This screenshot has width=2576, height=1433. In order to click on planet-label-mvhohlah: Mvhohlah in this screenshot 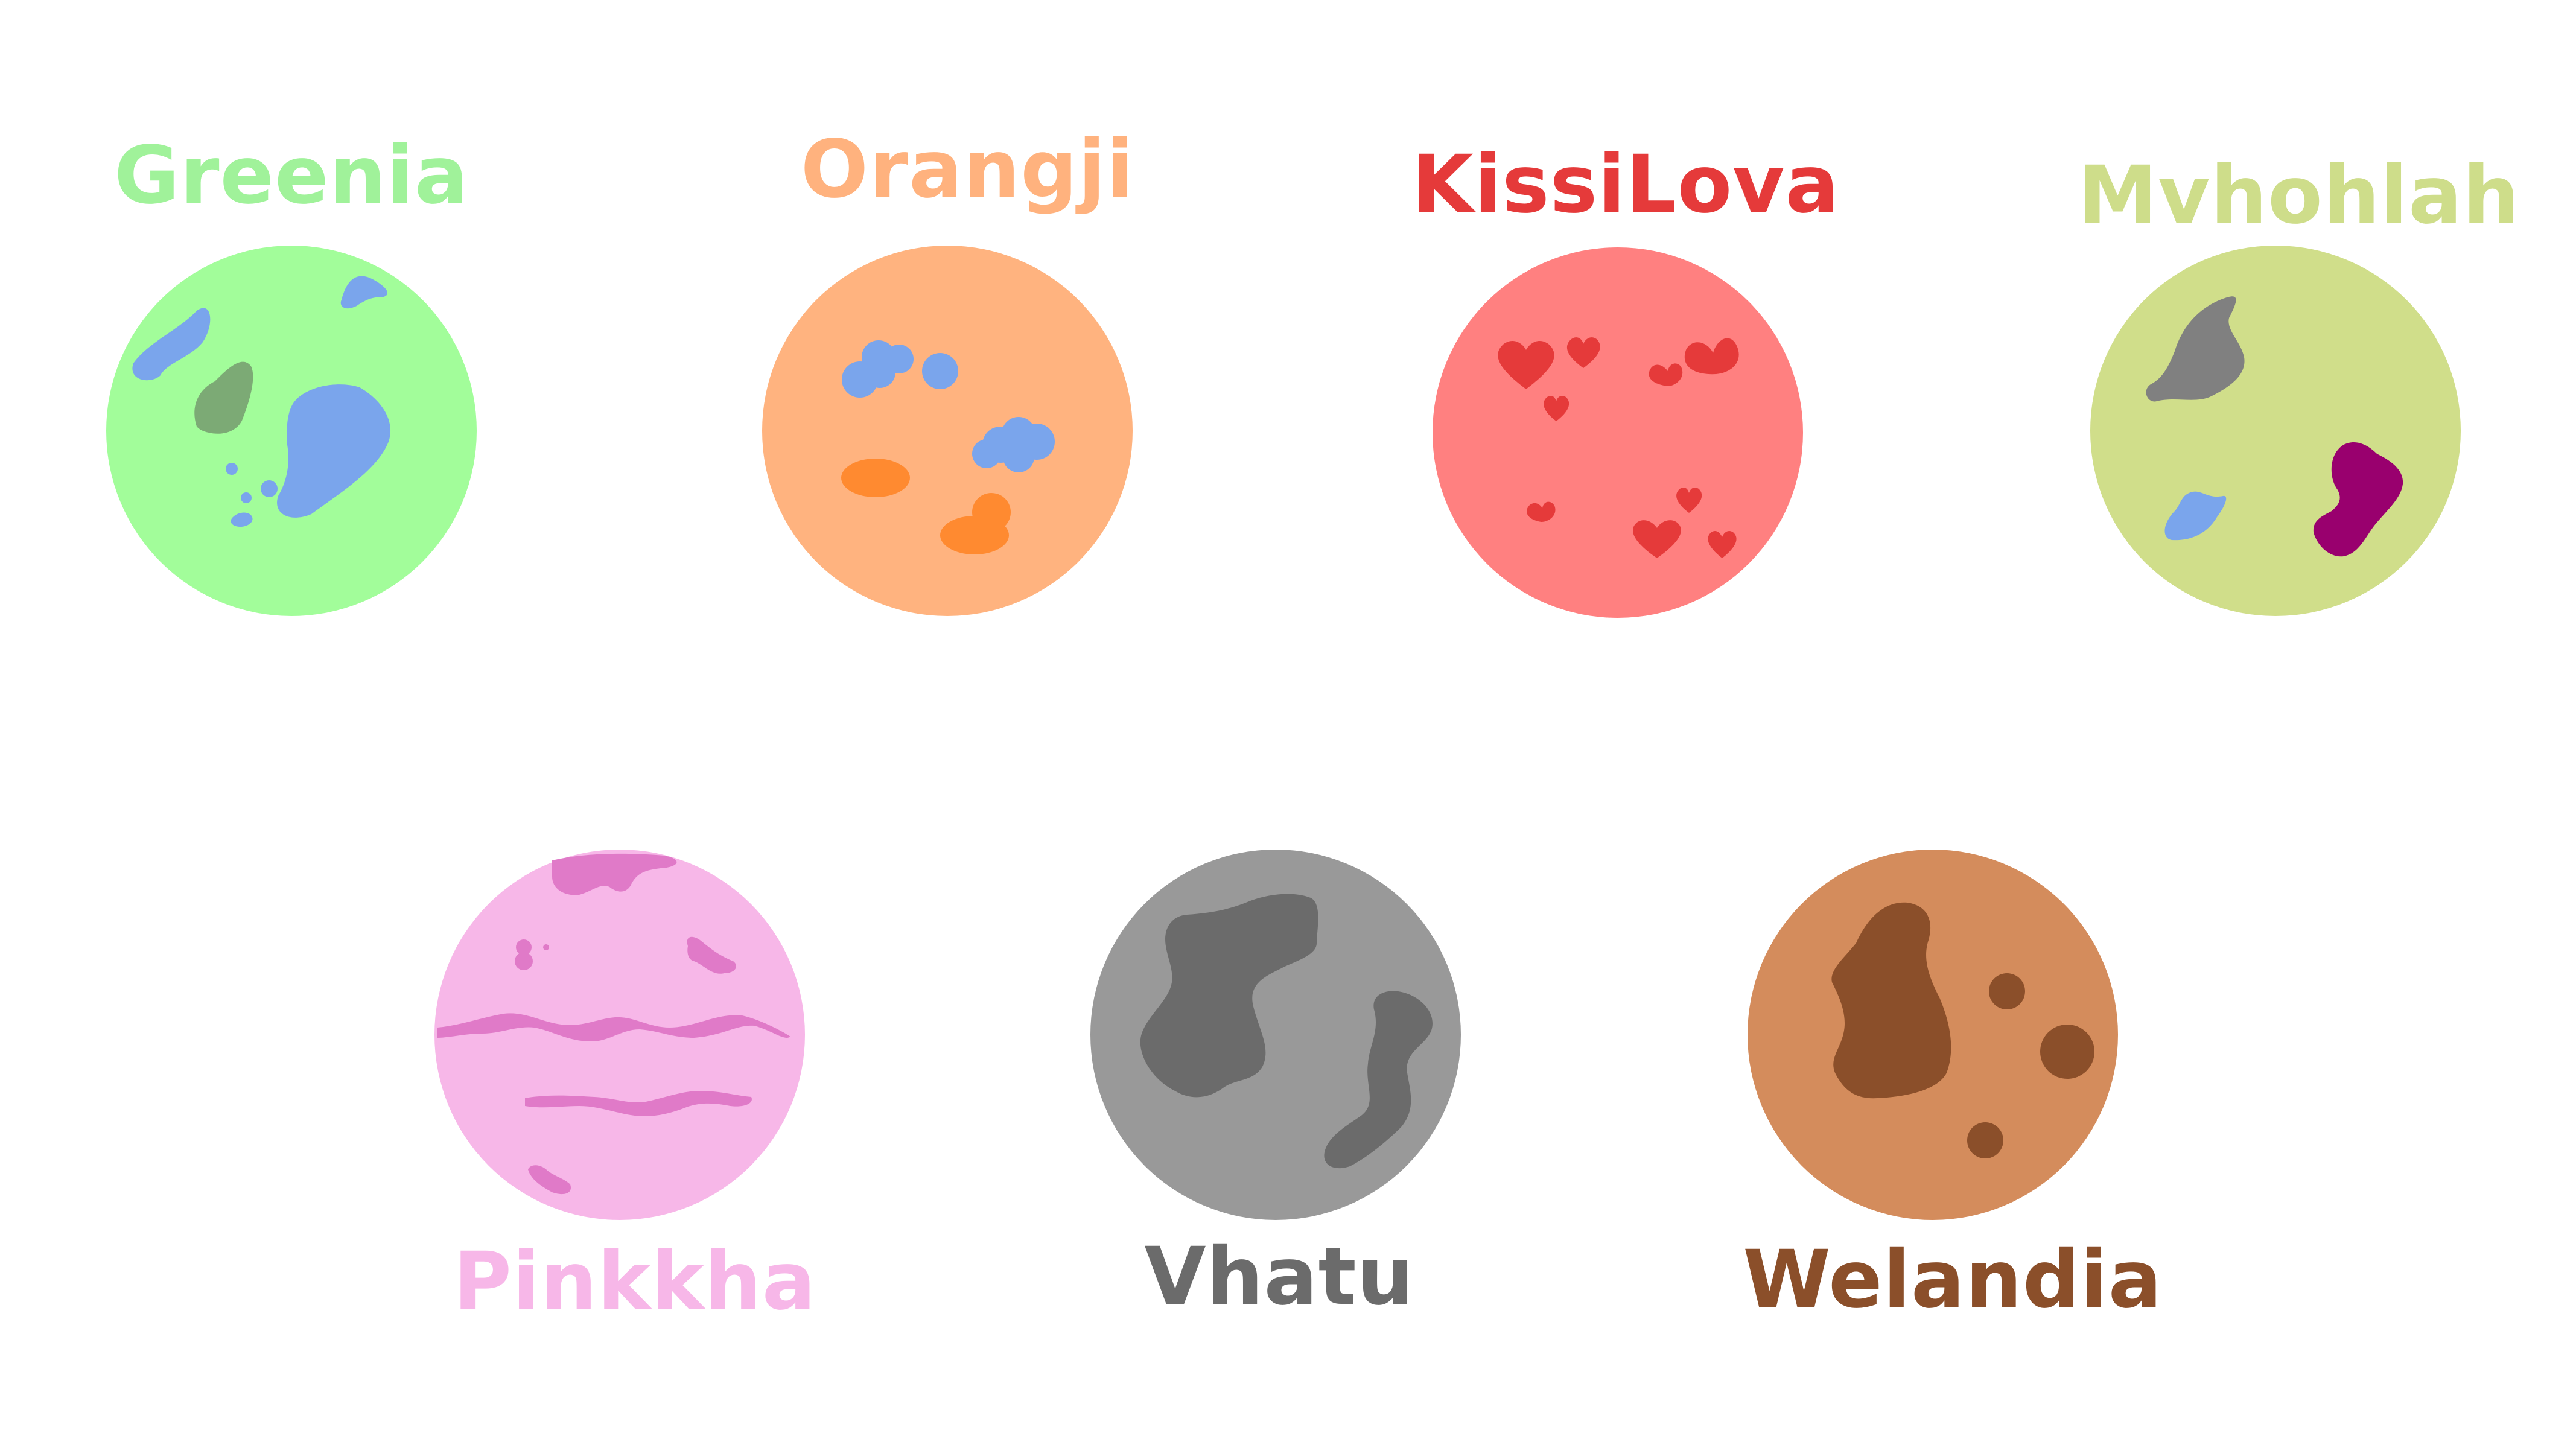, I will do `click(2299, 195)`.